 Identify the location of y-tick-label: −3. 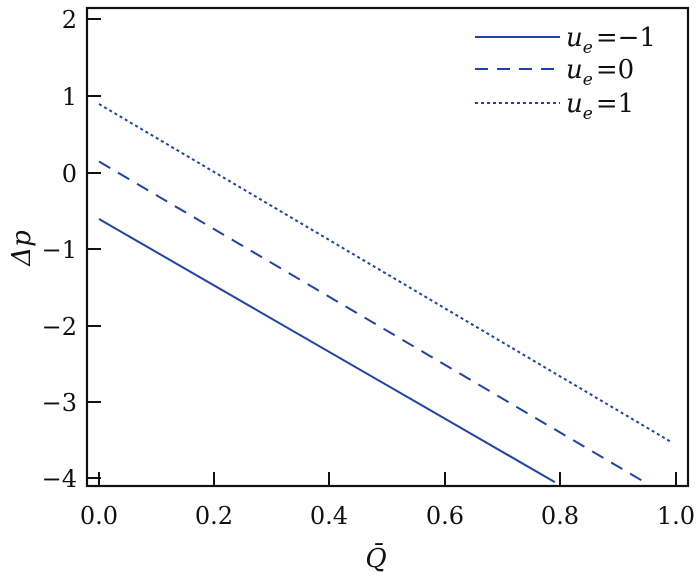
(59, 403).